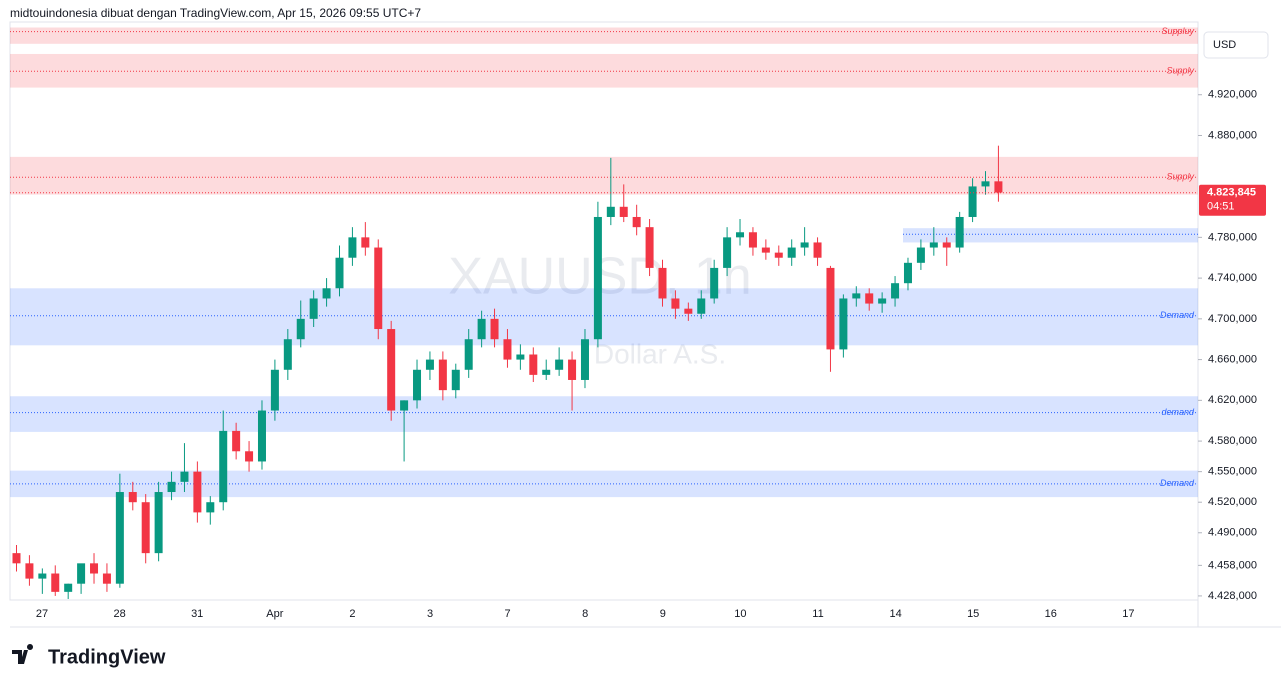 The image size is (1281, 693). Describe the element at coordinates (508, 614) in the screenshot. I see `x-tick-label: 7` at that location.